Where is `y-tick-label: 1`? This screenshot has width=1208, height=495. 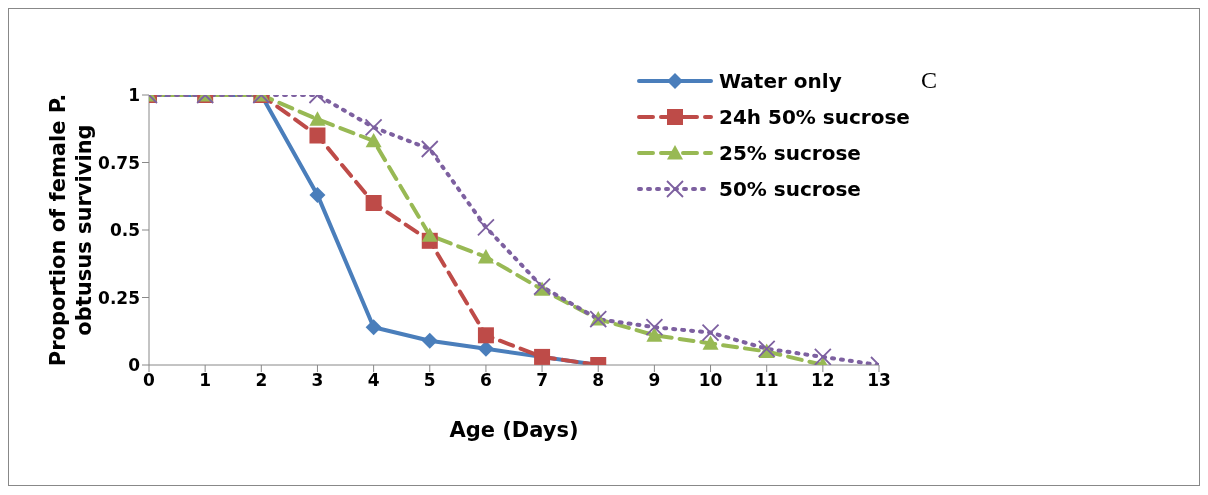
y-tick-label: 1 is located at coordinates (134, 95).